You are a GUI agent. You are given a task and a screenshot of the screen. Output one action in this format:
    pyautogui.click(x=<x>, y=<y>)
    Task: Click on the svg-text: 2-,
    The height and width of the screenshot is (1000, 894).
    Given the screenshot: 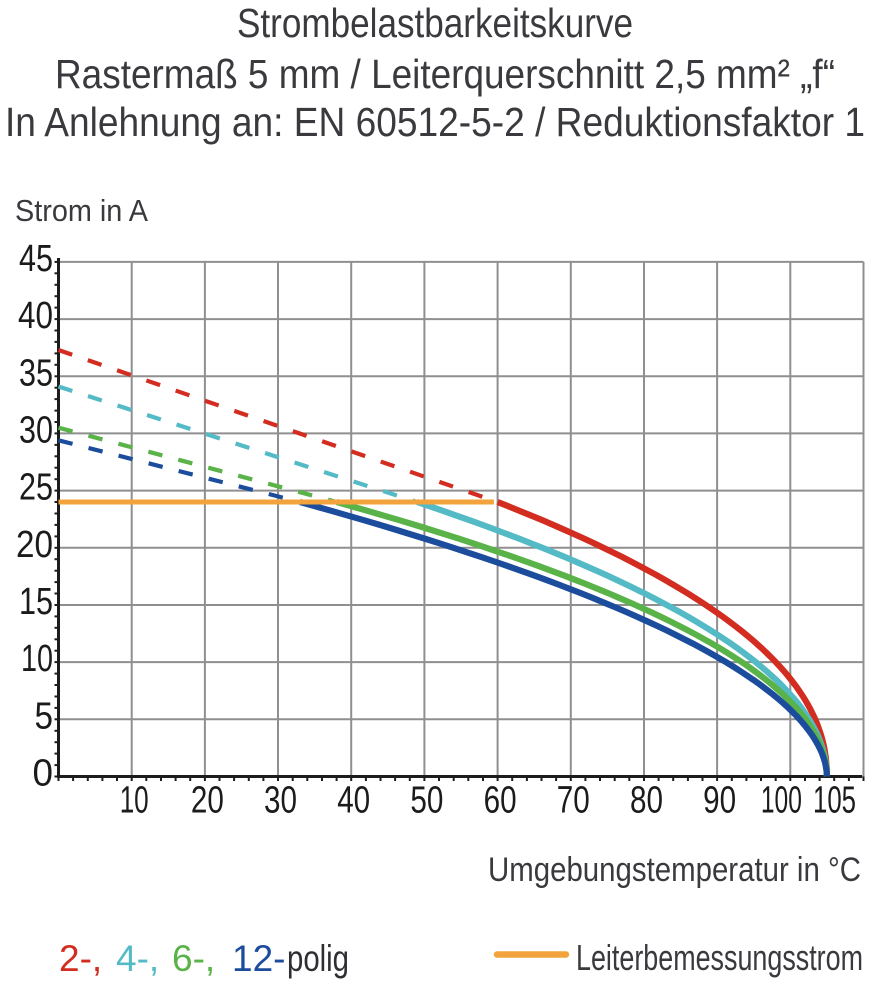 What is the action you would take?
    pyautogui.click(x=80, y=958)
    